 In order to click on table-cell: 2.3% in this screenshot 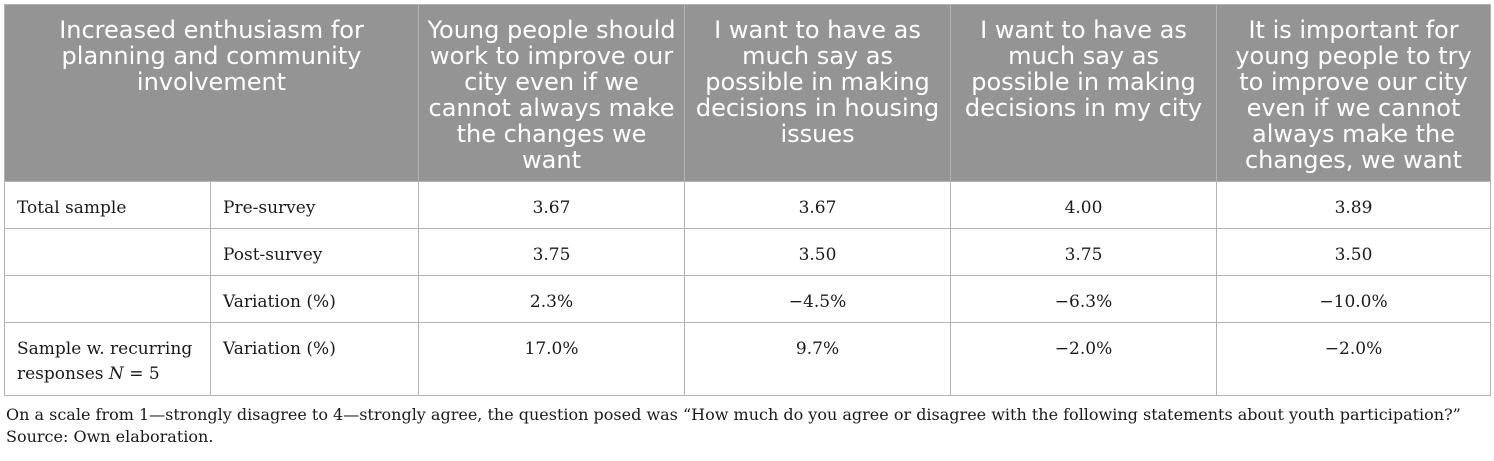, I will do `click(552, 299)`.